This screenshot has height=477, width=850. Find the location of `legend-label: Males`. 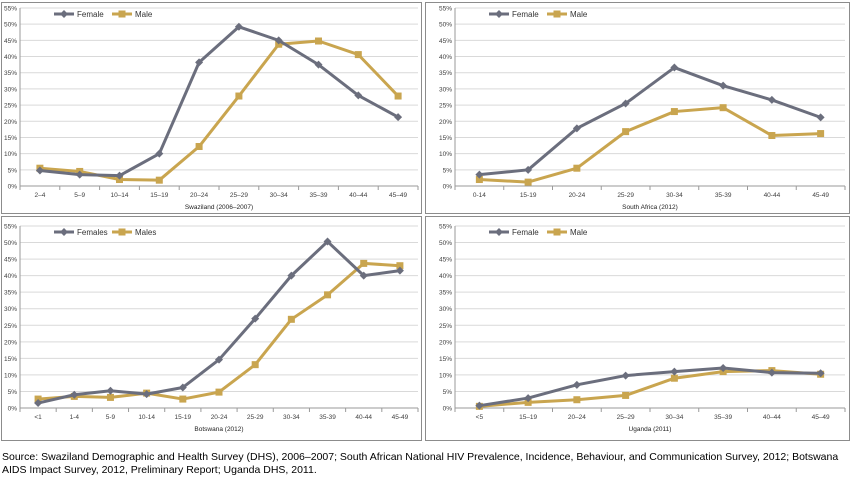

legend-label: Males is located at coordinates (145, 232).